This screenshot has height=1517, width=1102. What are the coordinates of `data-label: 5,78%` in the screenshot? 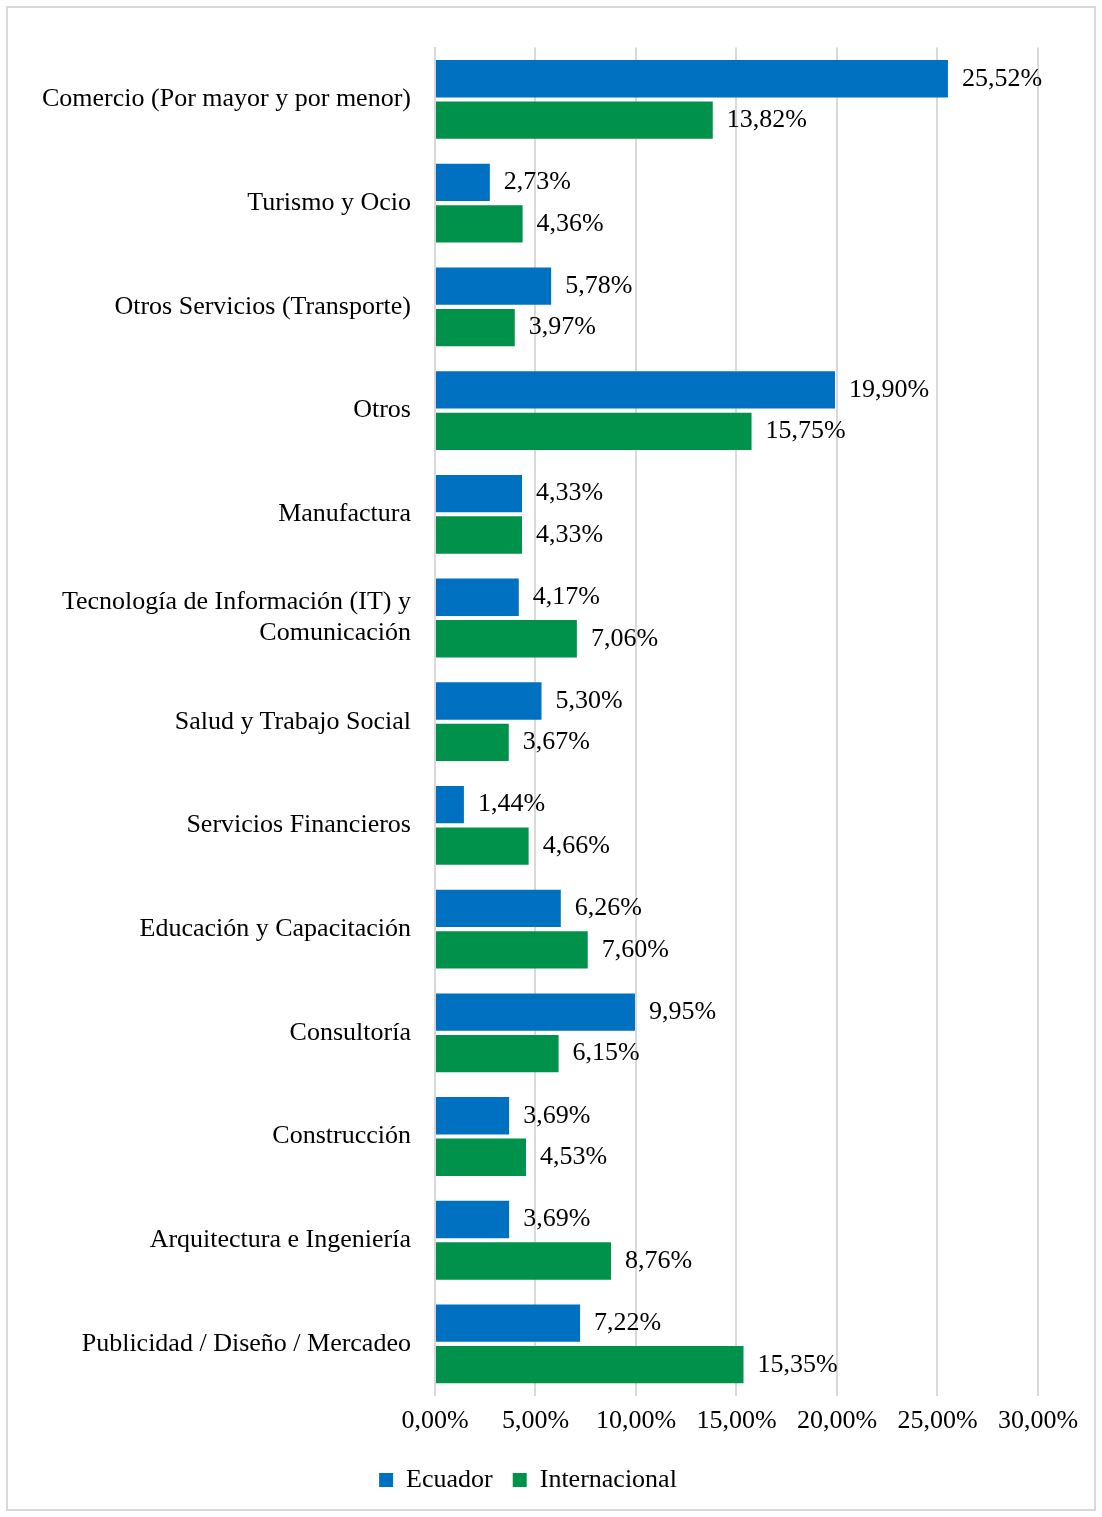 It's located at (599, 284).